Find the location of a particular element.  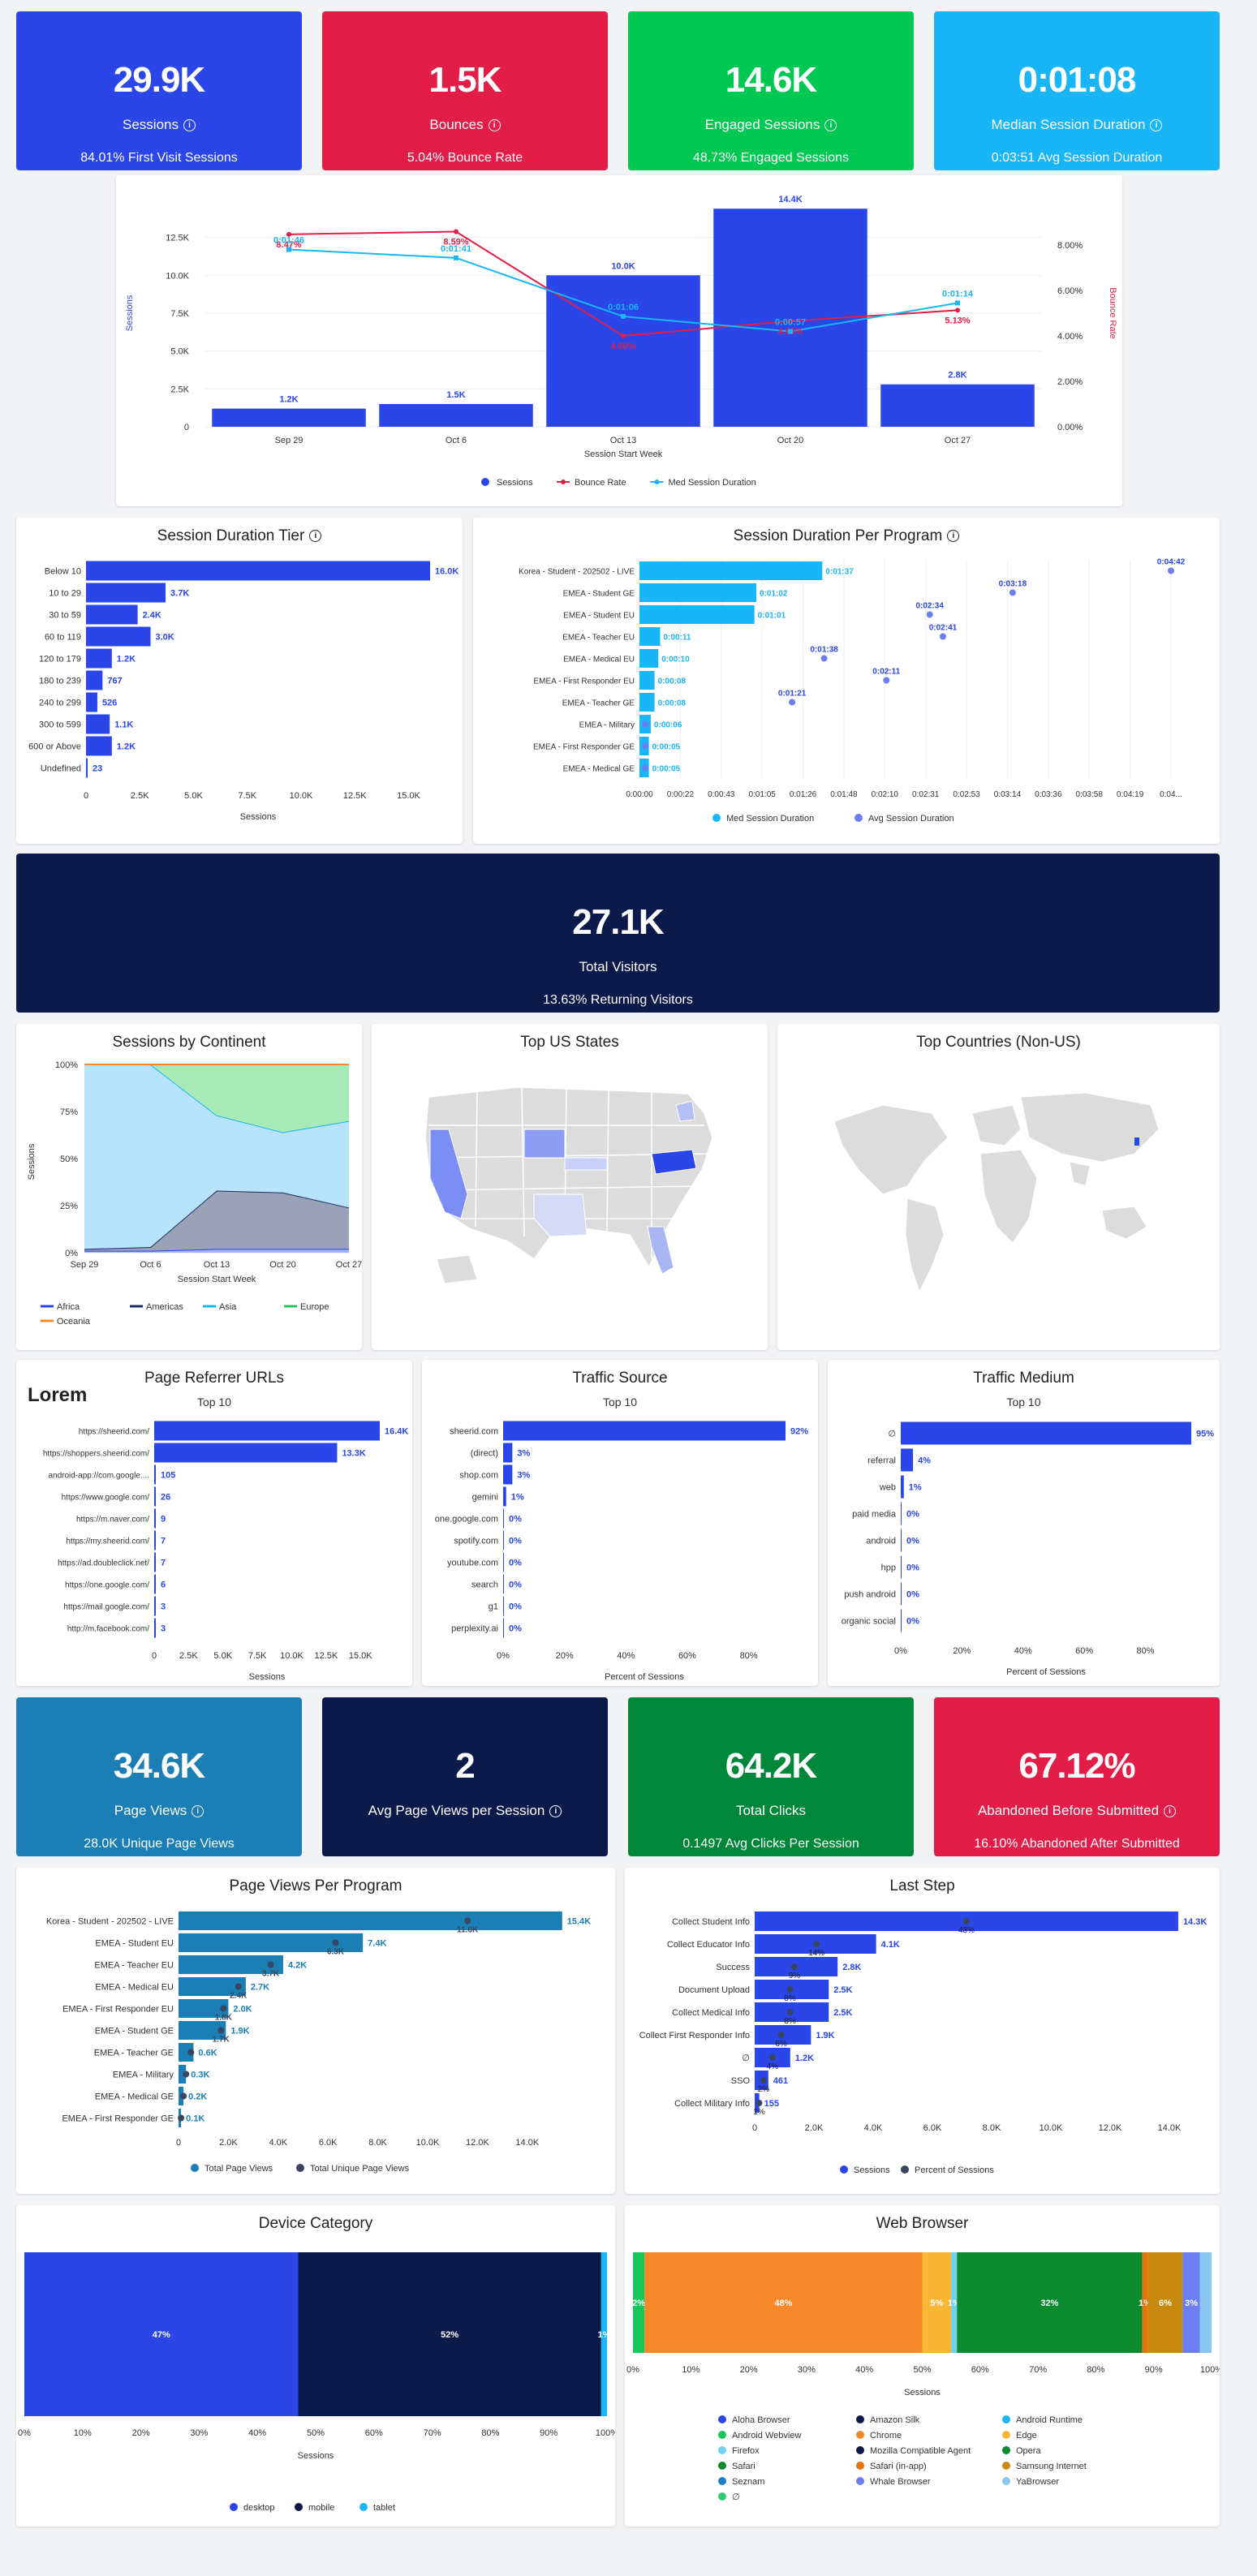

segment-edge is located at coordinates (937, 2302).